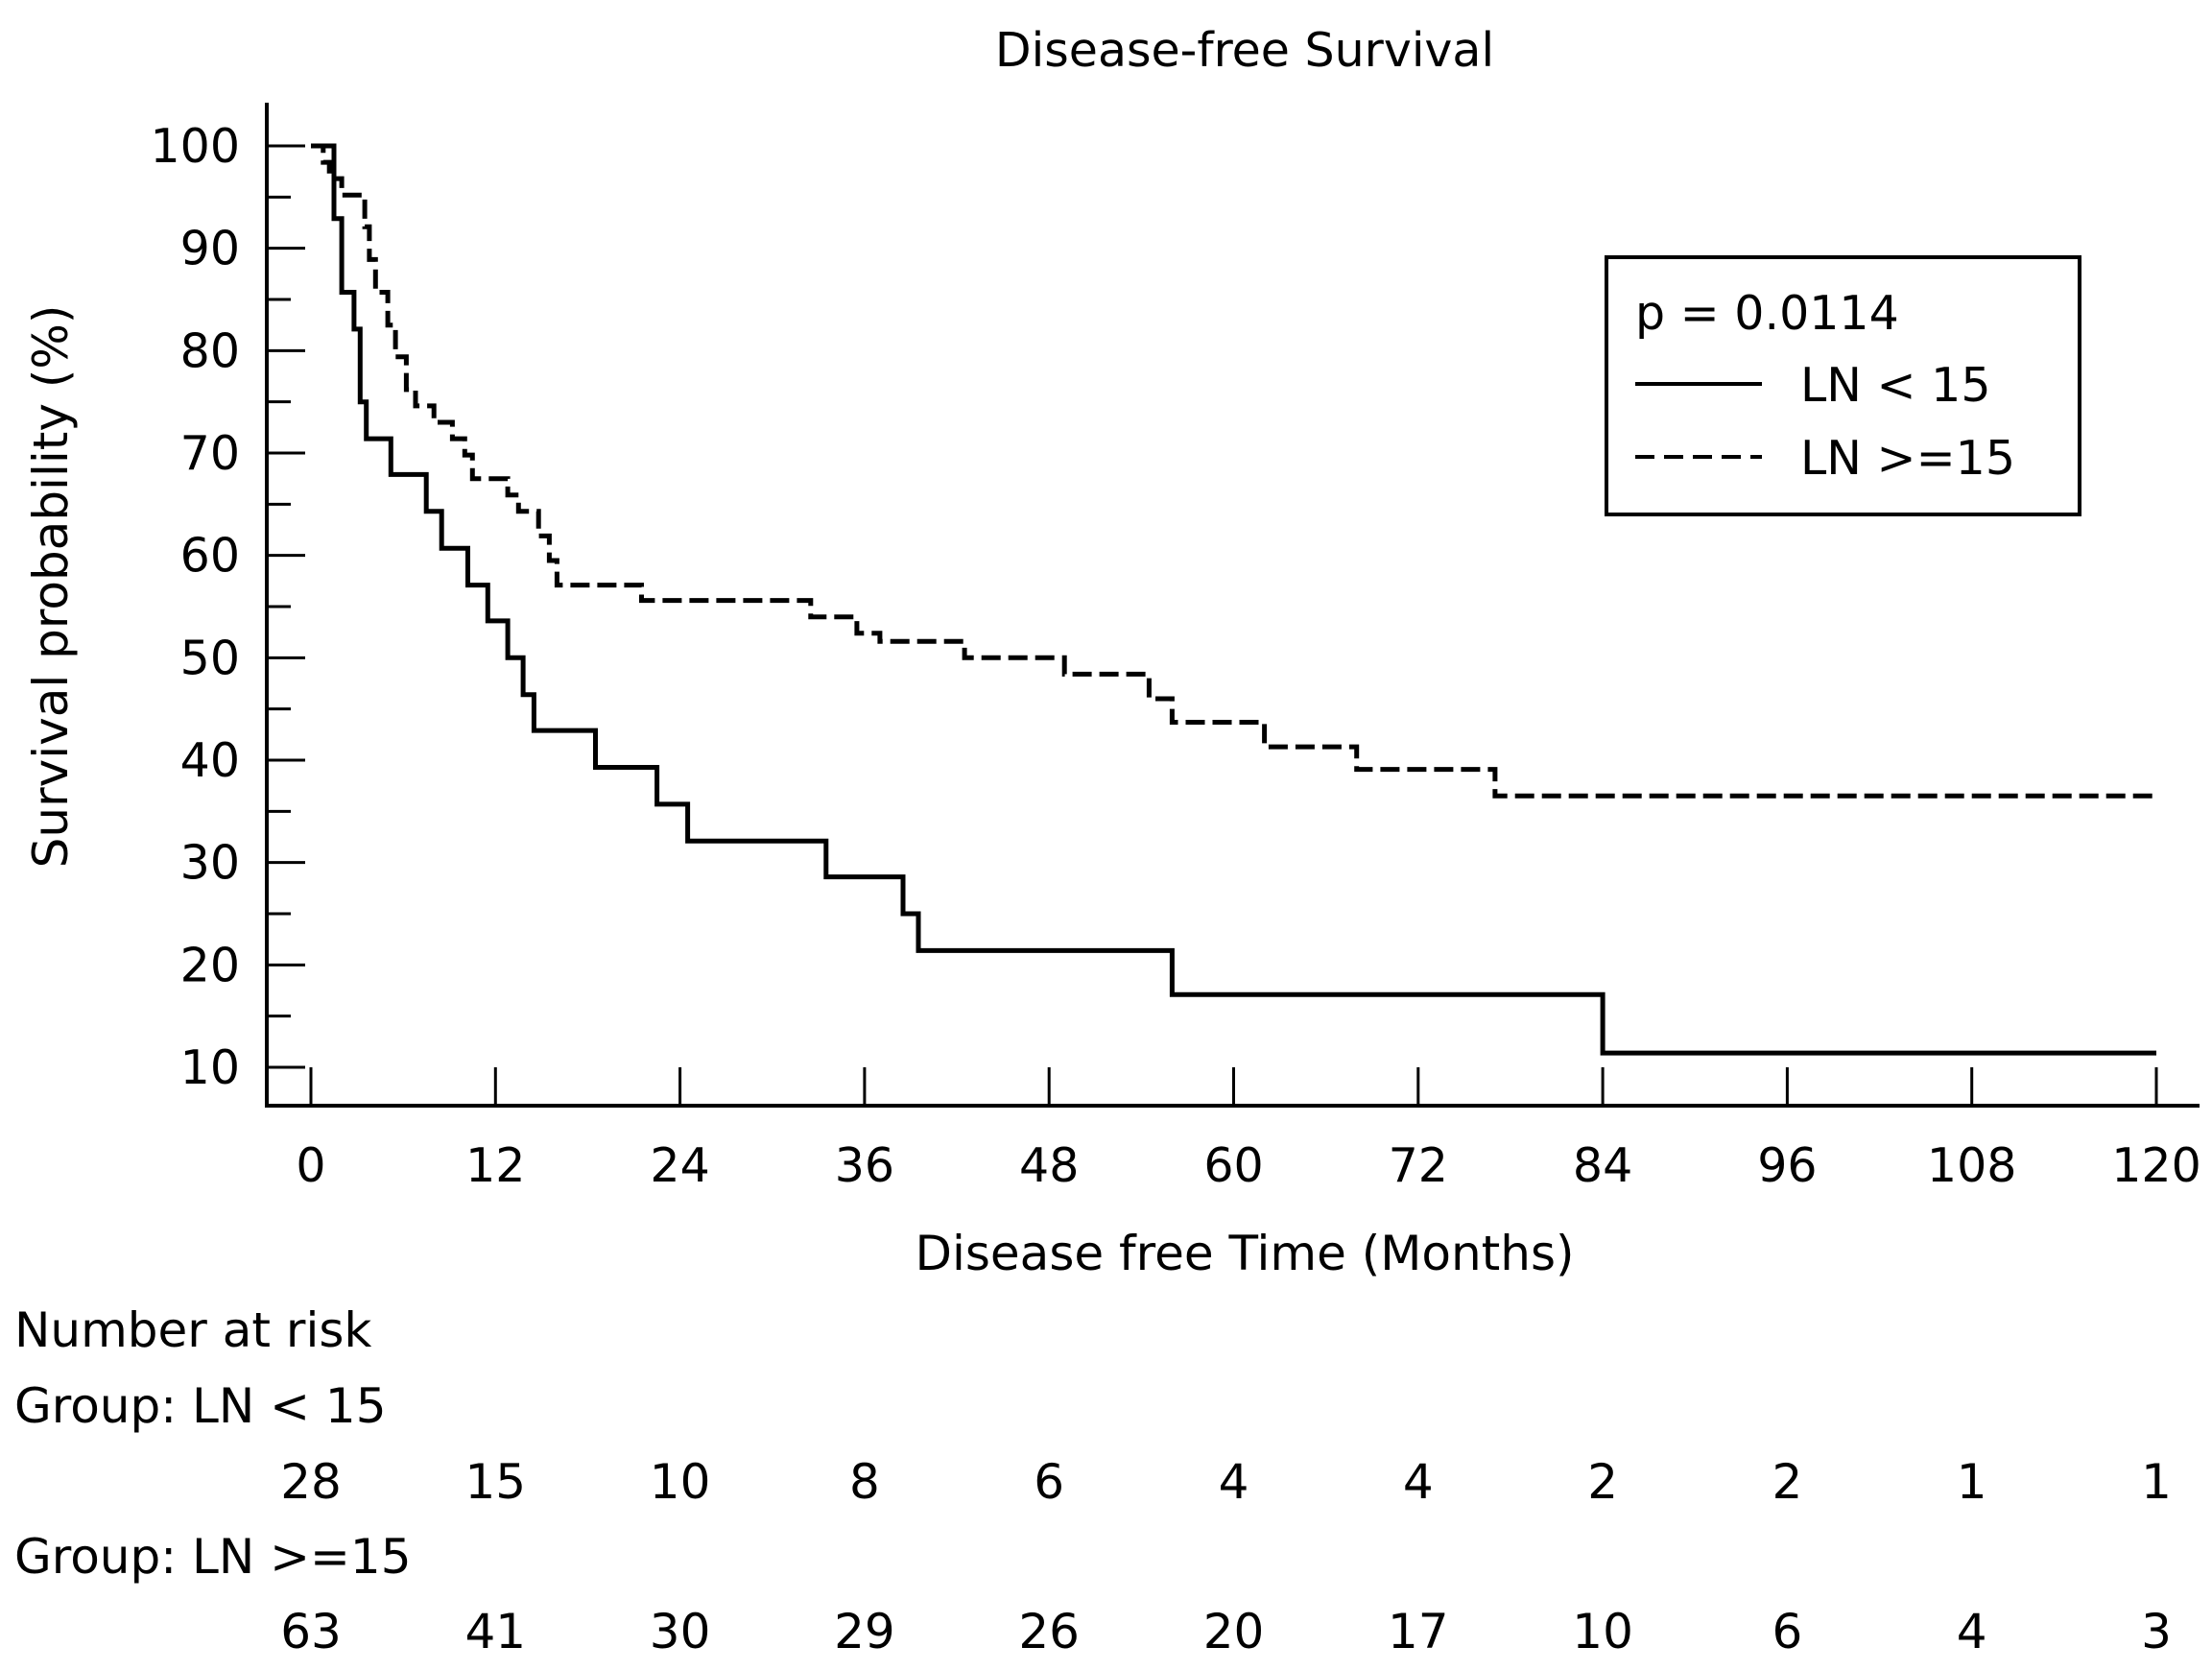 This screenshot has height=1671, width=2212. Describe the element at coordinates (210, 658) in the screenshot. I see `y-tick-label: 50` at that location.